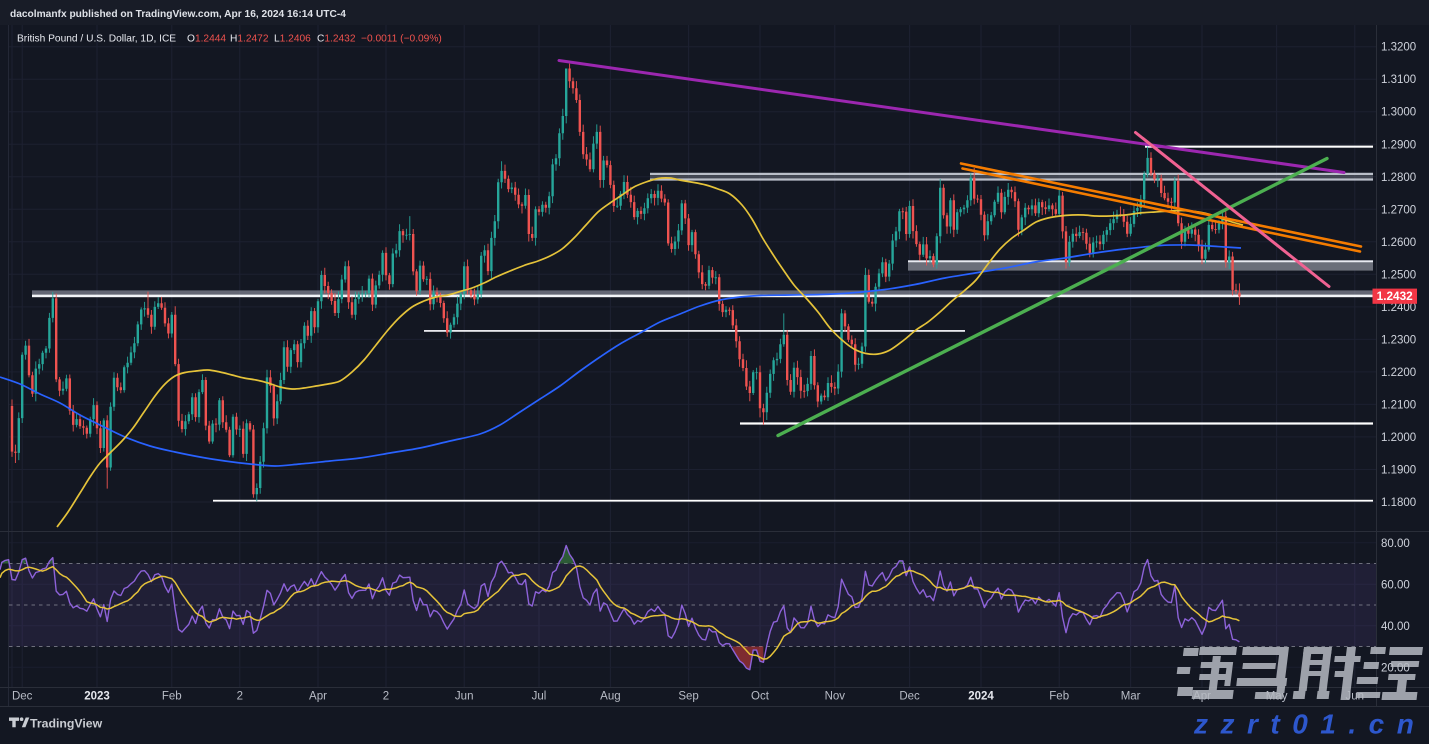 Image resolution: width=1429 pixels, height=744 pixels. What do you see at coordinates (981, 697) in the screenshot?
I see `svg-text: 2024` at bounding box center [981, 697].